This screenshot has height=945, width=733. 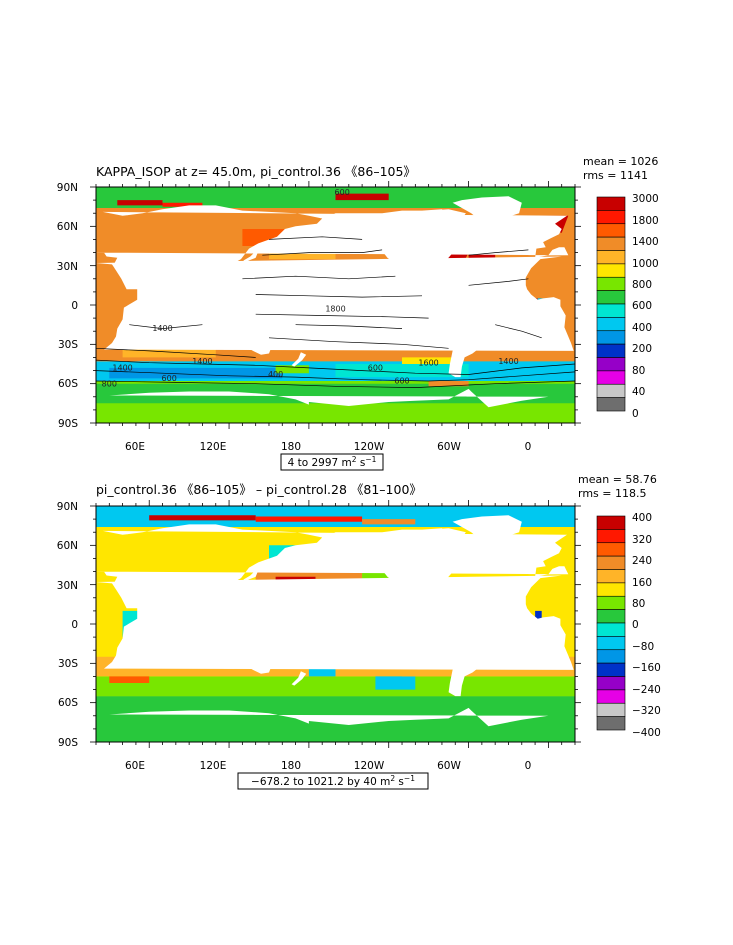 I want to click on panel1-contour-lines, so click(x=335, y=312).